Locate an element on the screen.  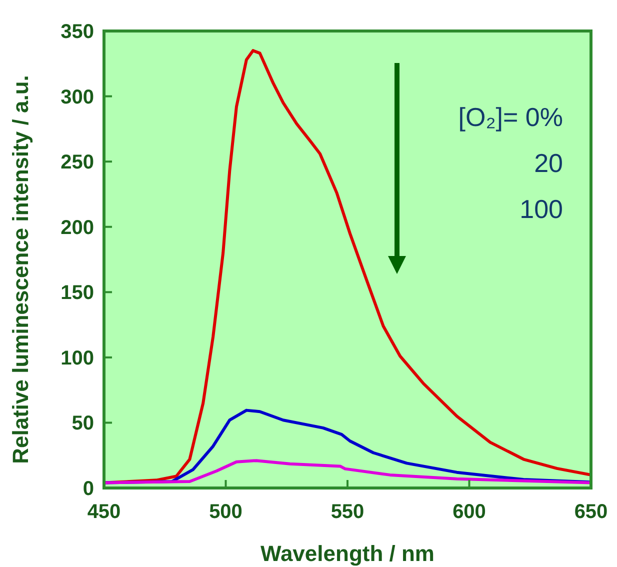
annotation: 20 is located at coordinates (548, 163).